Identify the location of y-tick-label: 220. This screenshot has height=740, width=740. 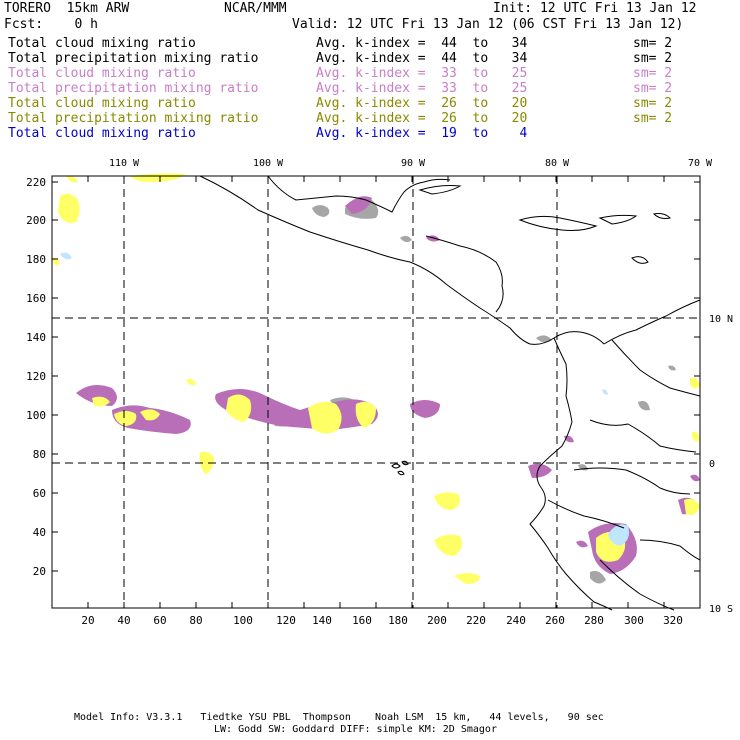
(36, 182).